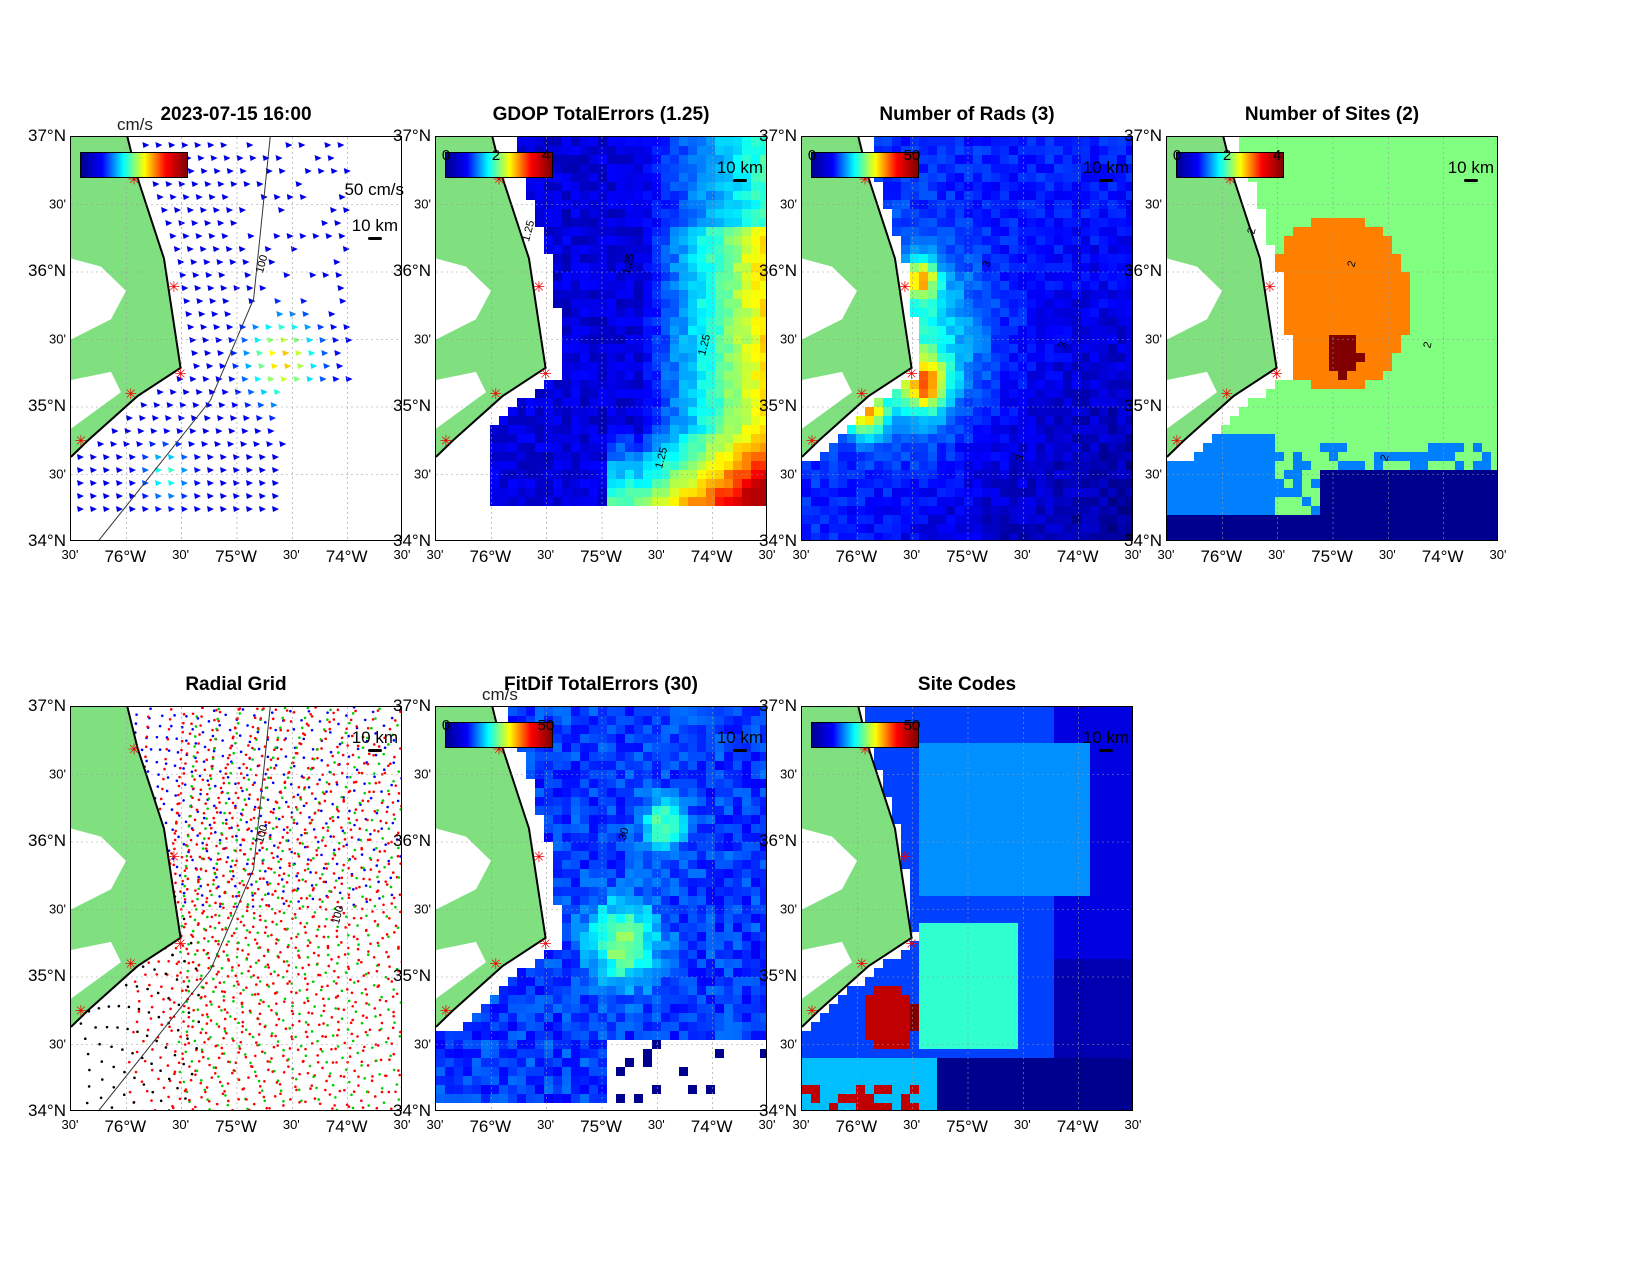 Image resolution: width=1650 pixels, height=1275 pixels. Describe the element at coordinates (1222, 338) in the screenshot. I see `land` at that location.